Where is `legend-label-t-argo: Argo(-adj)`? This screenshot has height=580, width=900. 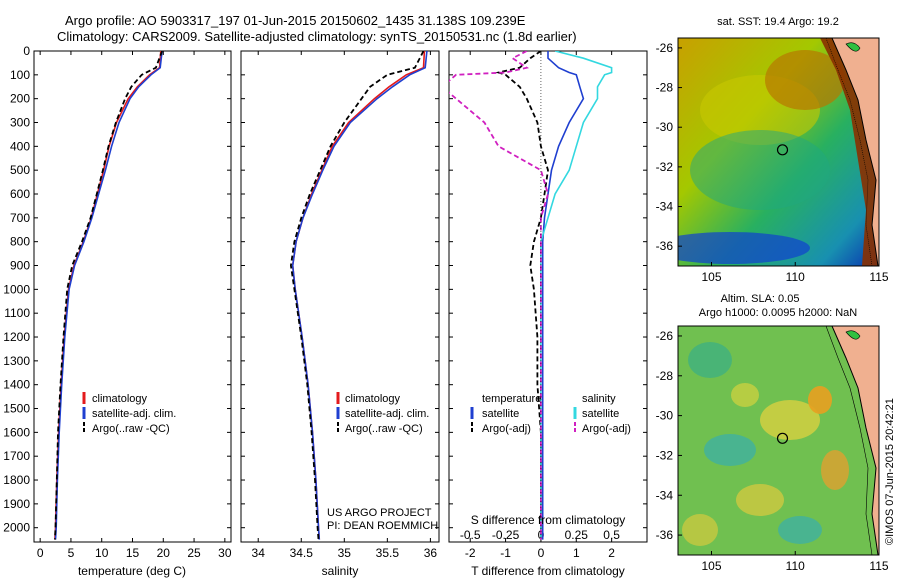 legend-label-t-argo: Argo(-adj) is located at coordinates (506, 429).